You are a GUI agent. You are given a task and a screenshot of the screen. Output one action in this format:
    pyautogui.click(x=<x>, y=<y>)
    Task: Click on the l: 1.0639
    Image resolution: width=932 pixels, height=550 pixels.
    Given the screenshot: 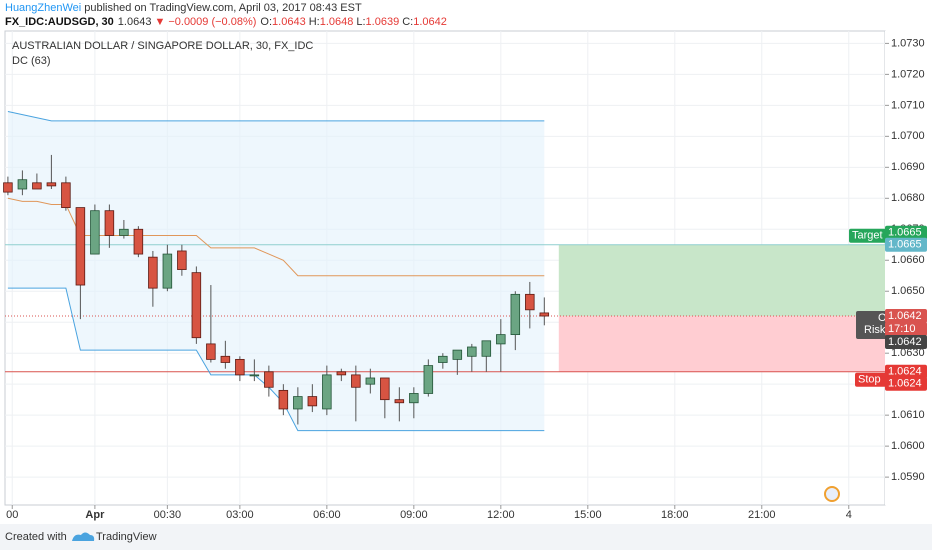 What is the action you would take?
    pyautogui.click(x=383, y=22)
    